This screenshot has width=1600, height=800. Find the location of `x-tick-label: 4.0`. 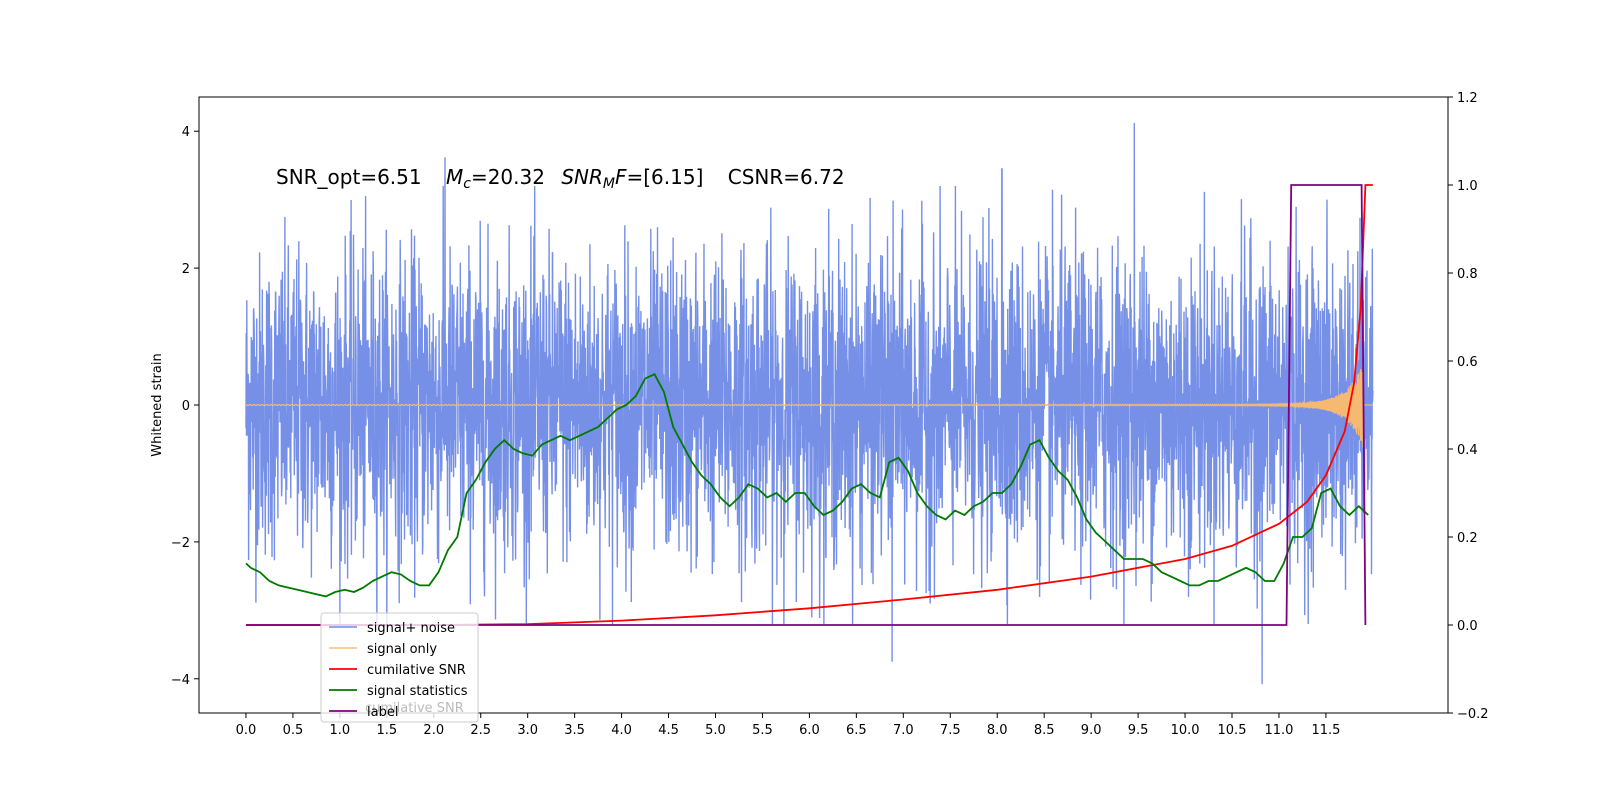

x-tick-label: 4.0 is located at coordinates (621, 730).